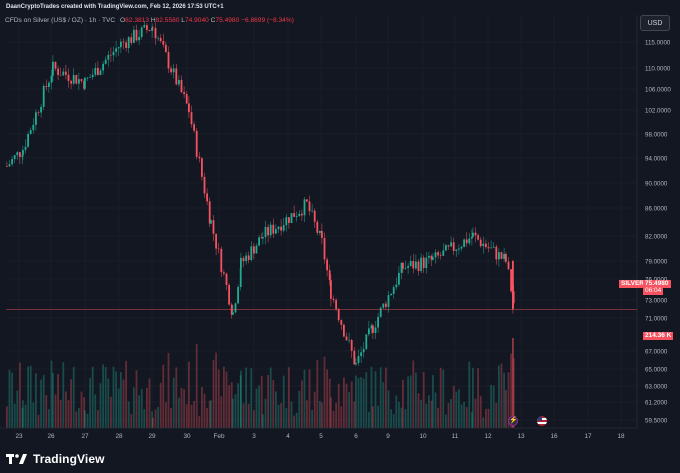 This screenshot has height=473, width=680. What do you see at coordinates (455, 436) in the screenshot?
I see `time-tick-label: 11` at bounding box center [455, 436].